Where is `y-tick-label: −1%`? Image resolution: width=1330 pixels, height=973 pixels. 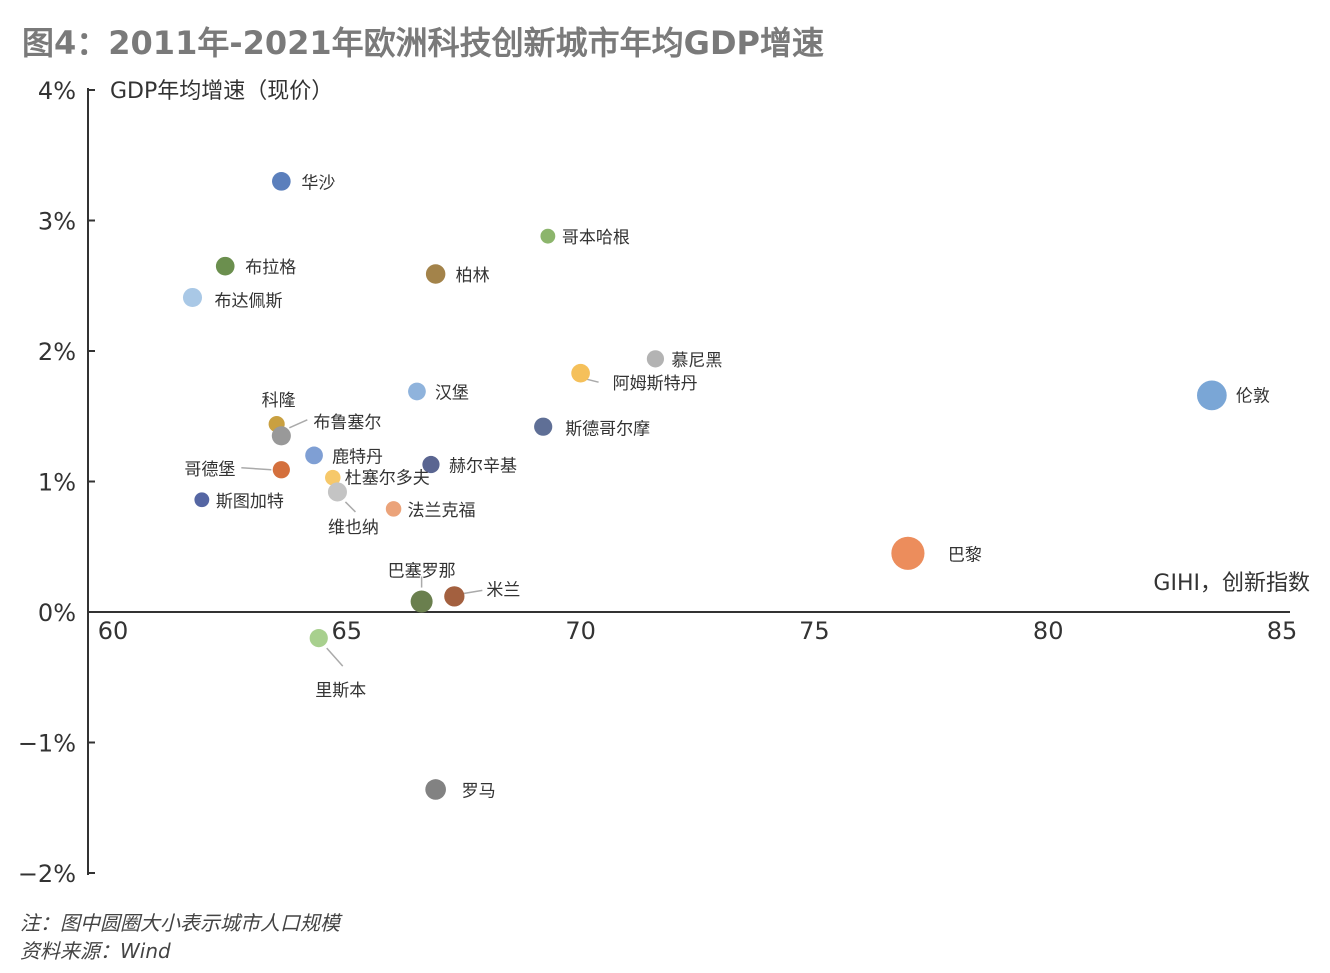
y-tick-label: −1% is located at coordinates (47, 744).